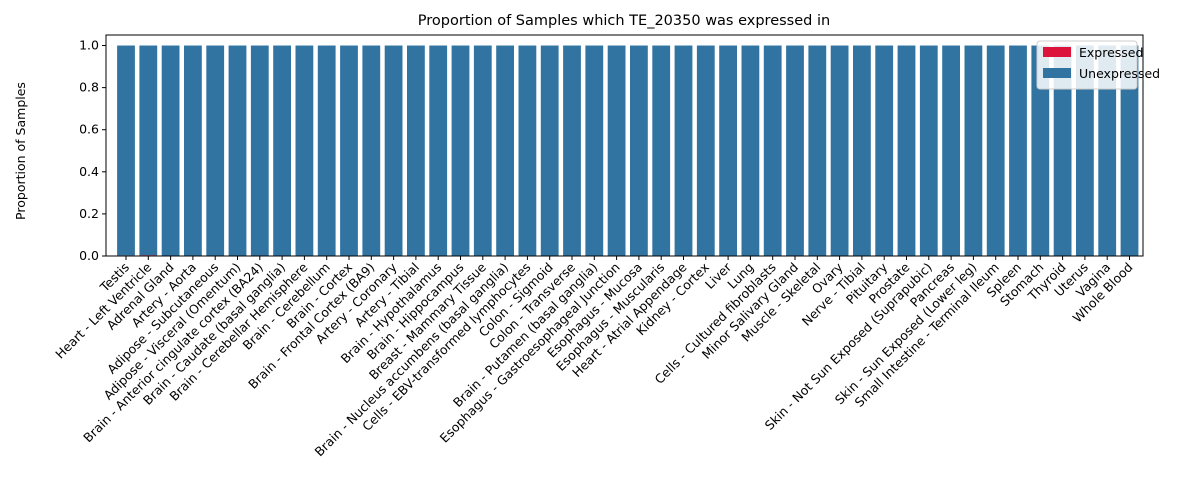 Image resolution: width=1200 pixels, height=500 pixels. Describe the element at coordinates (89, 87) in the screenshot. I see `y-tick-label: 0.8` at that location.